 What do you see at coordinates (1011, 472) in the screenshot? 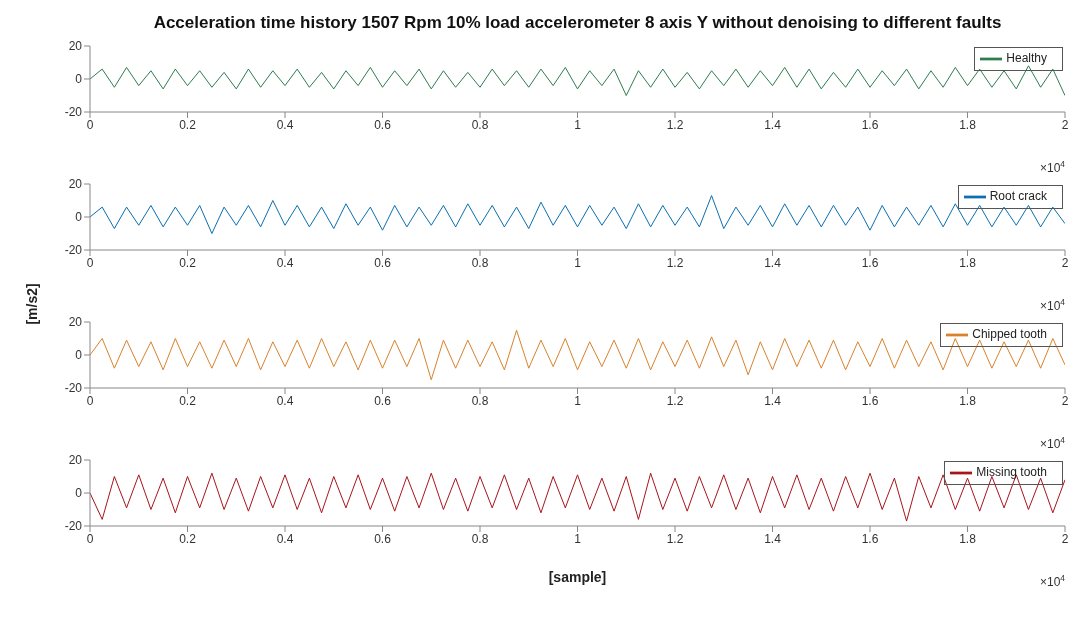
I see `legend-label: Missing tooth` at bounding box center [1011, 472].